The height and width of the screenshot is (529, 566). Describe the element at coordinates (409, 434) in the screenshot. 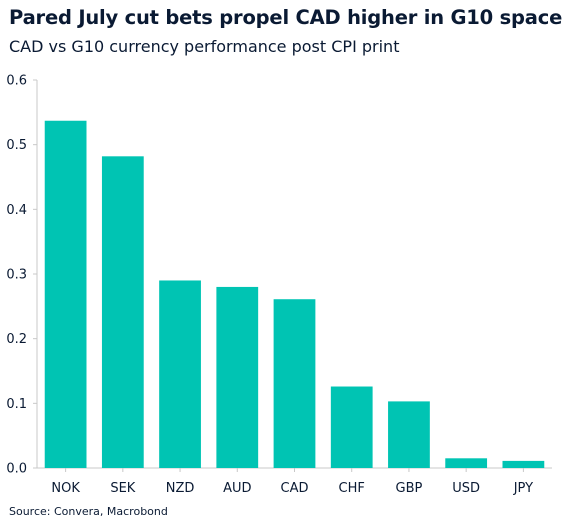

I see `bar-gbp` at that location.